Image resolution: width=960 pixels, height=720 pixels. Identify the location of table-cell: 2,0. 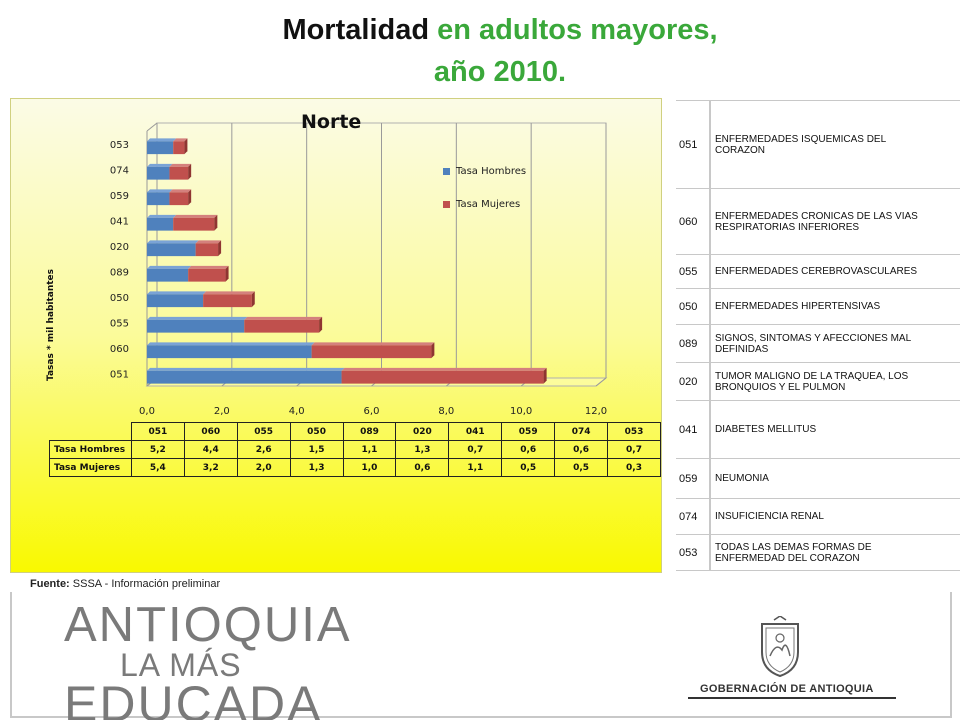
(263, 467).